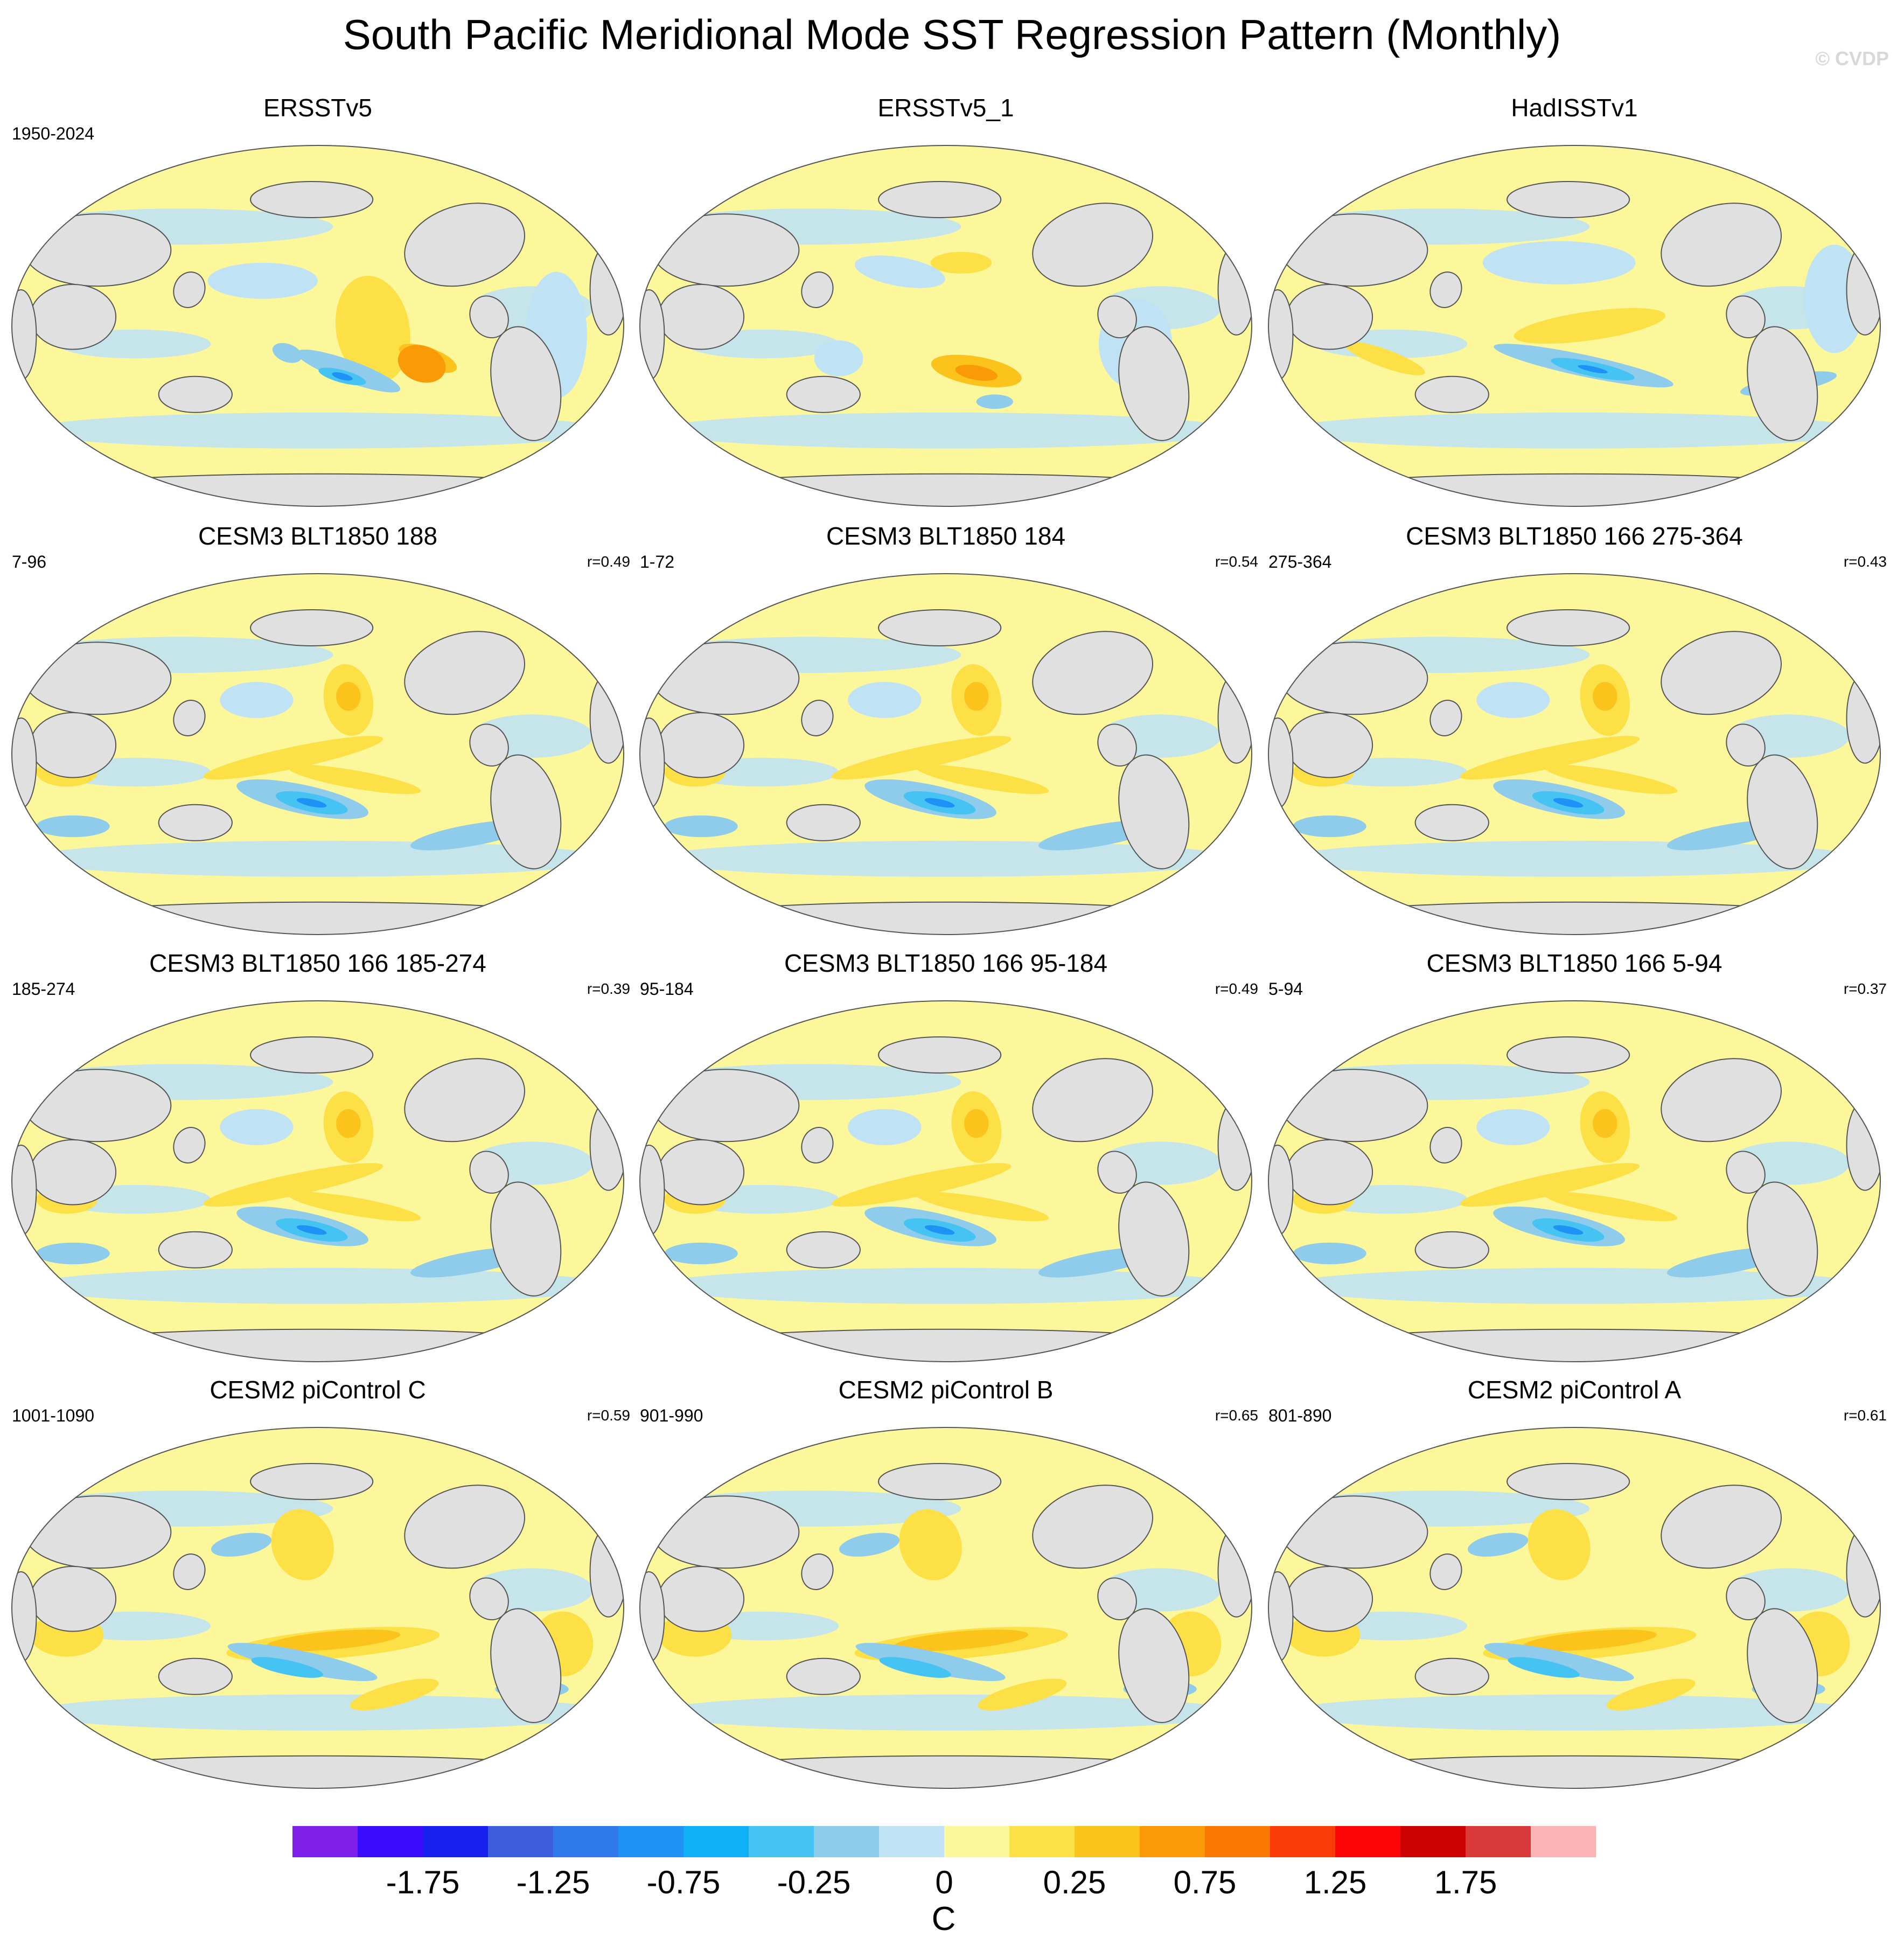  What do you see at coordinates (946, 536) in the screenshot?
I see `panel-title: CESM3 BLT1850 184` at bounding box center [946, 536].